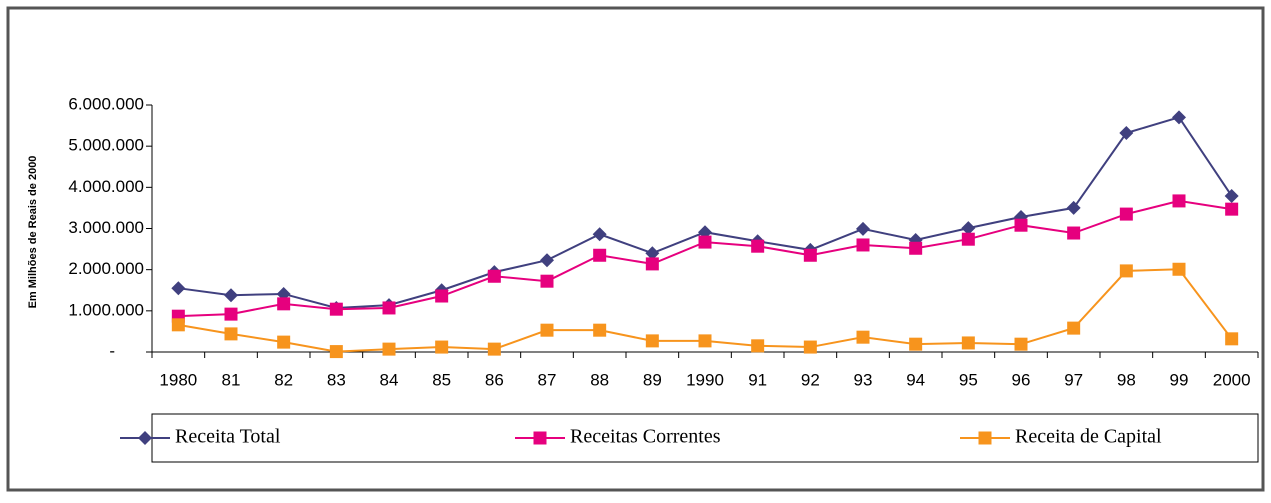  What do you see at coordinates (863, 379) in the screenshot?
I see `x-tick-label: 93` at bounding box center [863, 379].